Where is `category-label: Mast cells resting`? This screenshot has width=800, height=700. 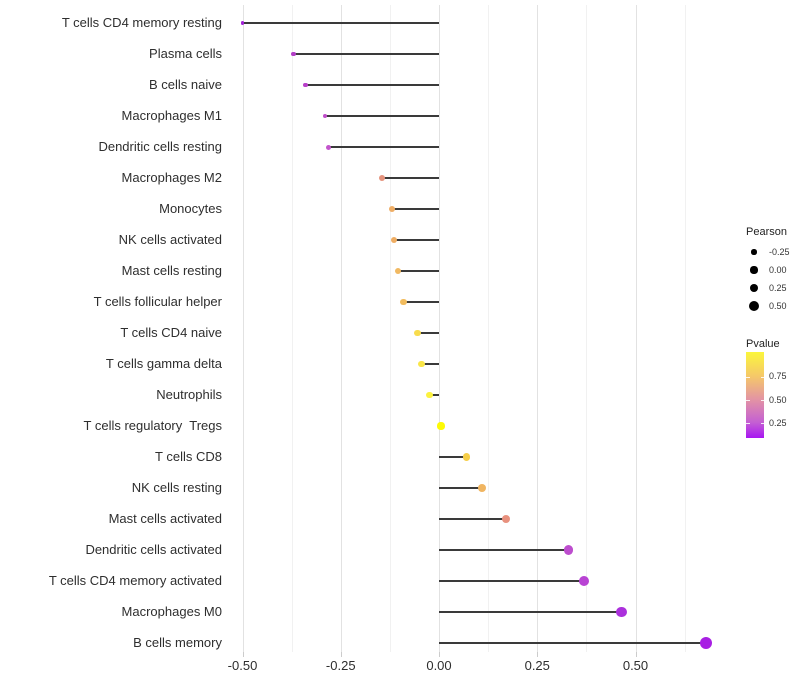 category-label: Mast cells resting is located at coordinates (171, 270).